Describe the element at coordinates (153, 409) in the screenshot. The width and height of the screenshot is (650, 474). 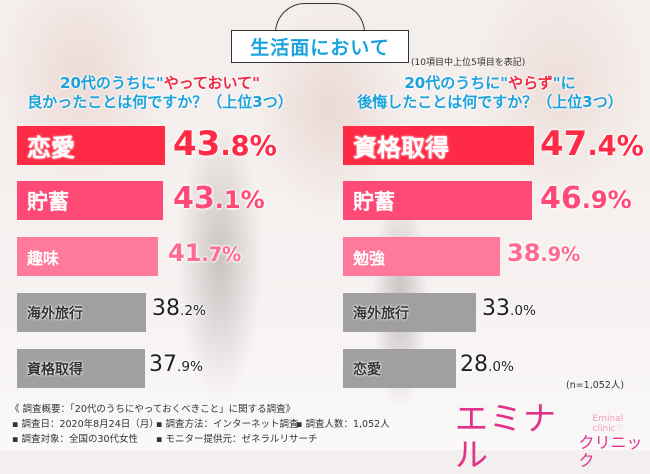
I see `survey-summary-title: 《 調査概要：「20代のうちにやっておくべきこと」に関する調査》` at that location.